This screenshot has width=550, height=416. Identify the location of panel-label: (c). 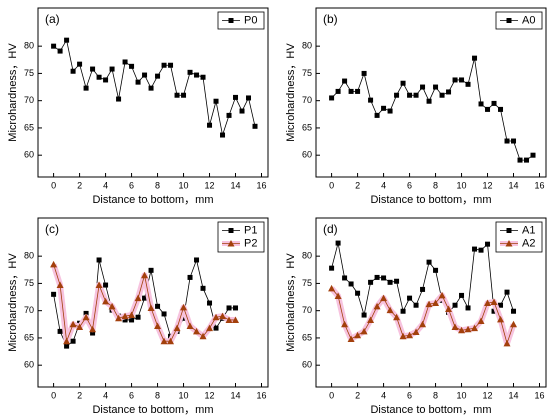
(52, 229).